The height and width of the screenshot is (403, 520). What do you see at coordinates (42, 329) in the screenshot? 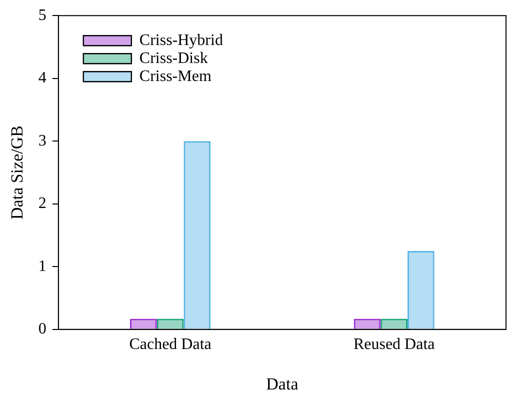
I see `y-tick-label: 0` at bounding box center [42, 329].